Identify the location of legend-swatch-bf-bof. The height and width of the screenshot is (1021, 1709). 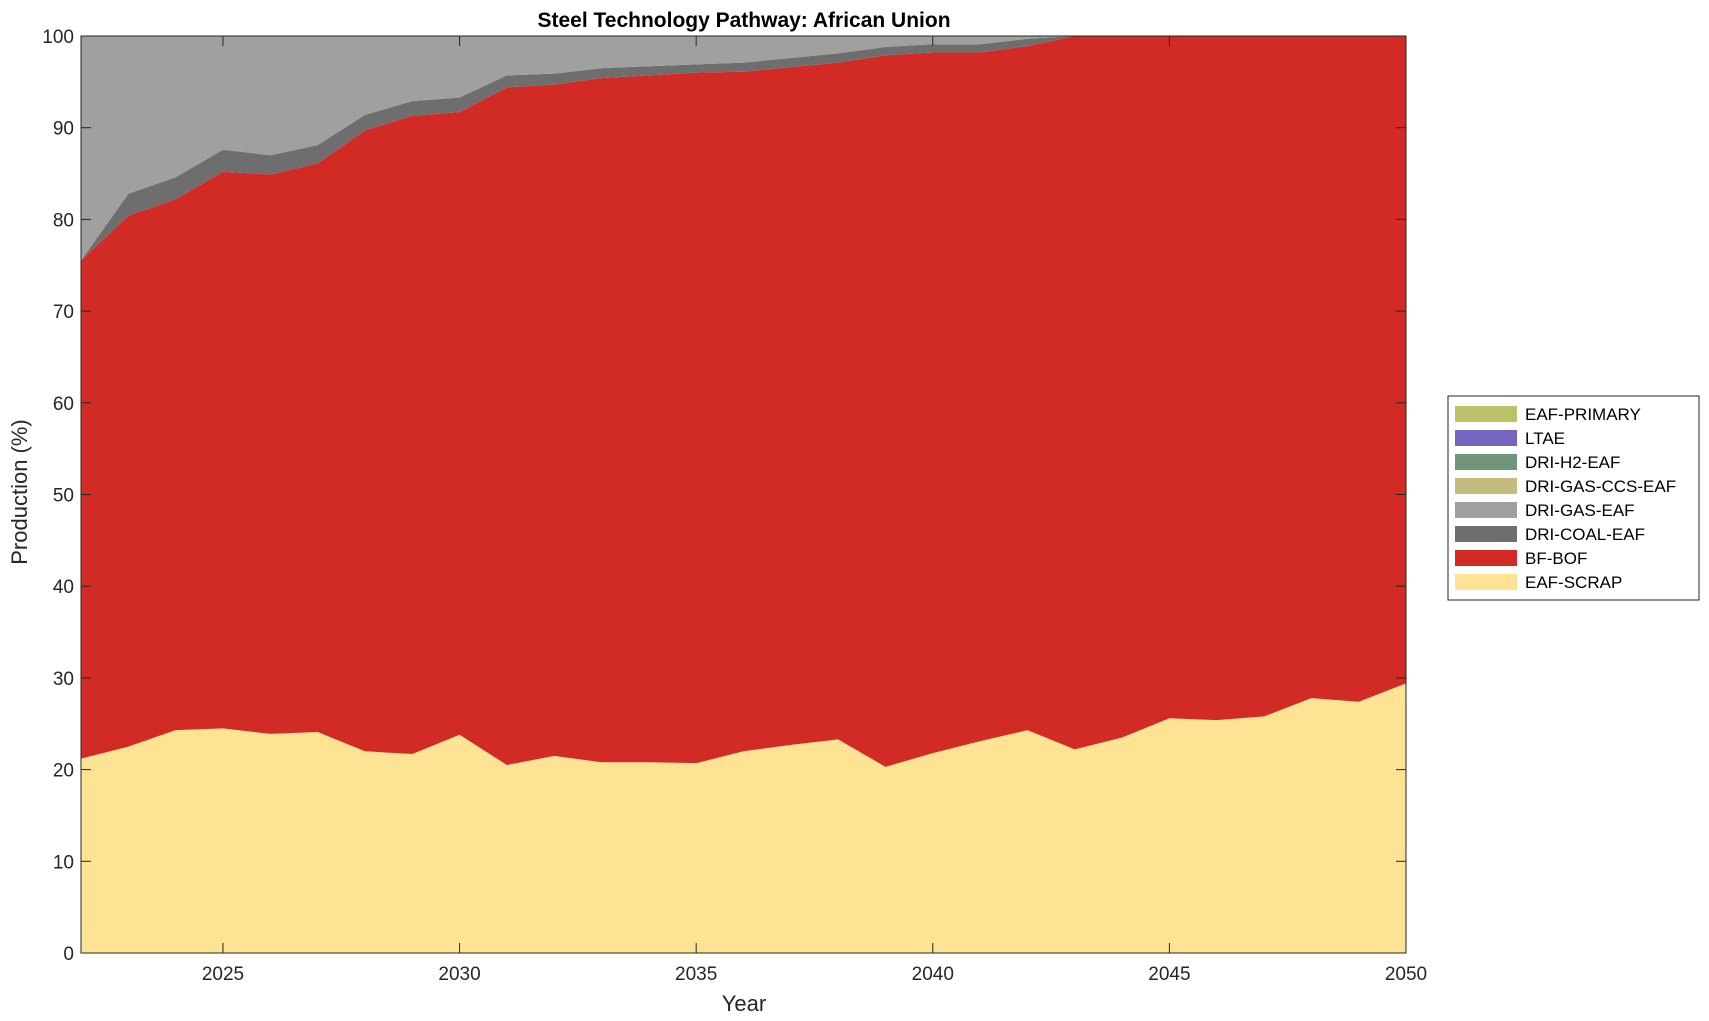
(1486, 558).